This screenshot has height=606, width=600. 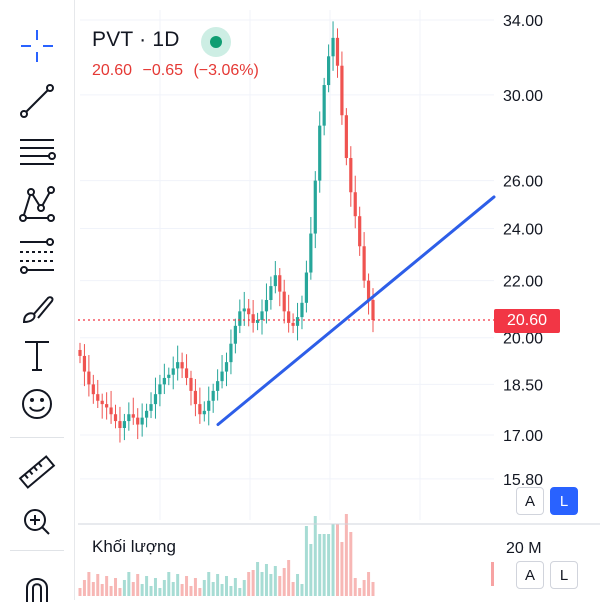 I want to click on volume-log-scale-button: L, so click(x=564, y=575).